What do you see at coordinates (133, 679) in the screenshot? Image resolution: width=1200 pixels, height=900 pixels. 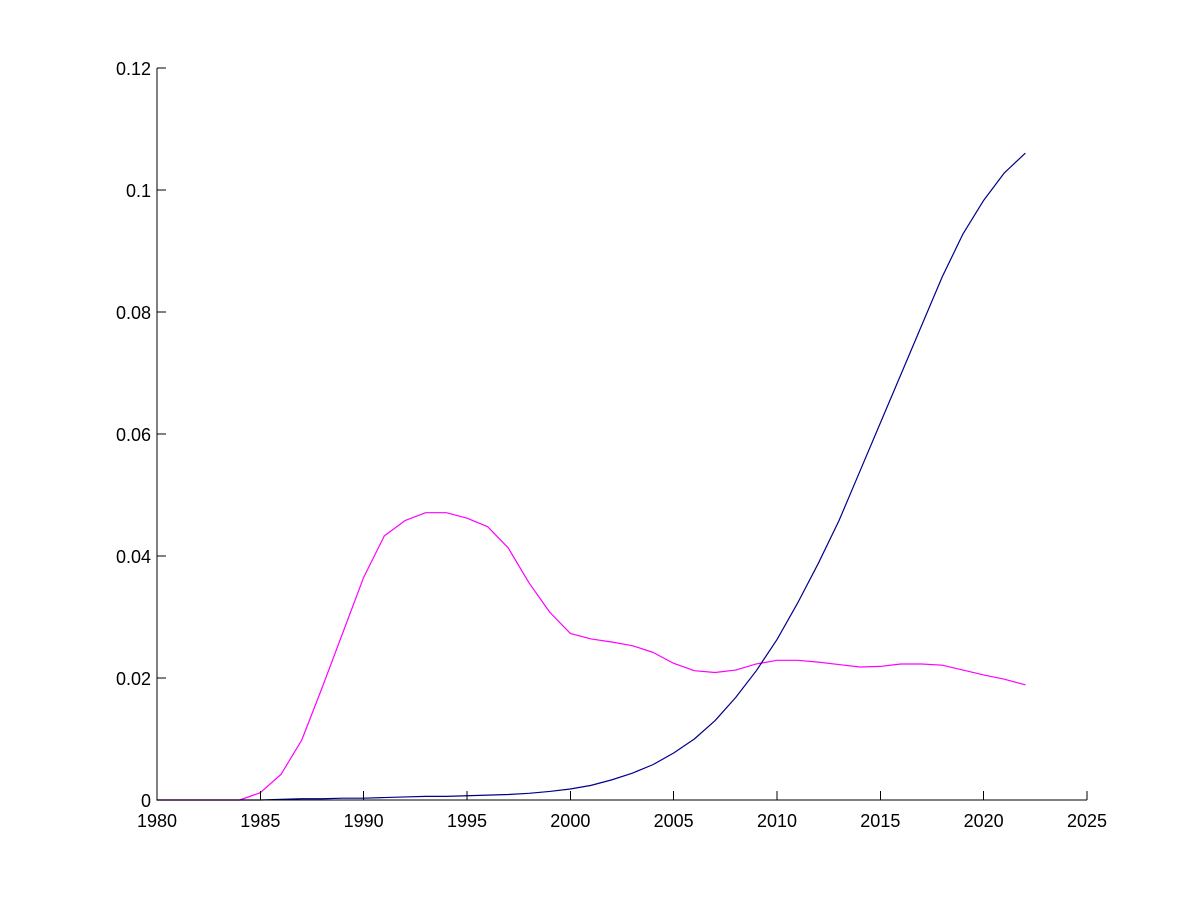 I see `y-tick-label: 0.02` at bounding box center [133, 679].